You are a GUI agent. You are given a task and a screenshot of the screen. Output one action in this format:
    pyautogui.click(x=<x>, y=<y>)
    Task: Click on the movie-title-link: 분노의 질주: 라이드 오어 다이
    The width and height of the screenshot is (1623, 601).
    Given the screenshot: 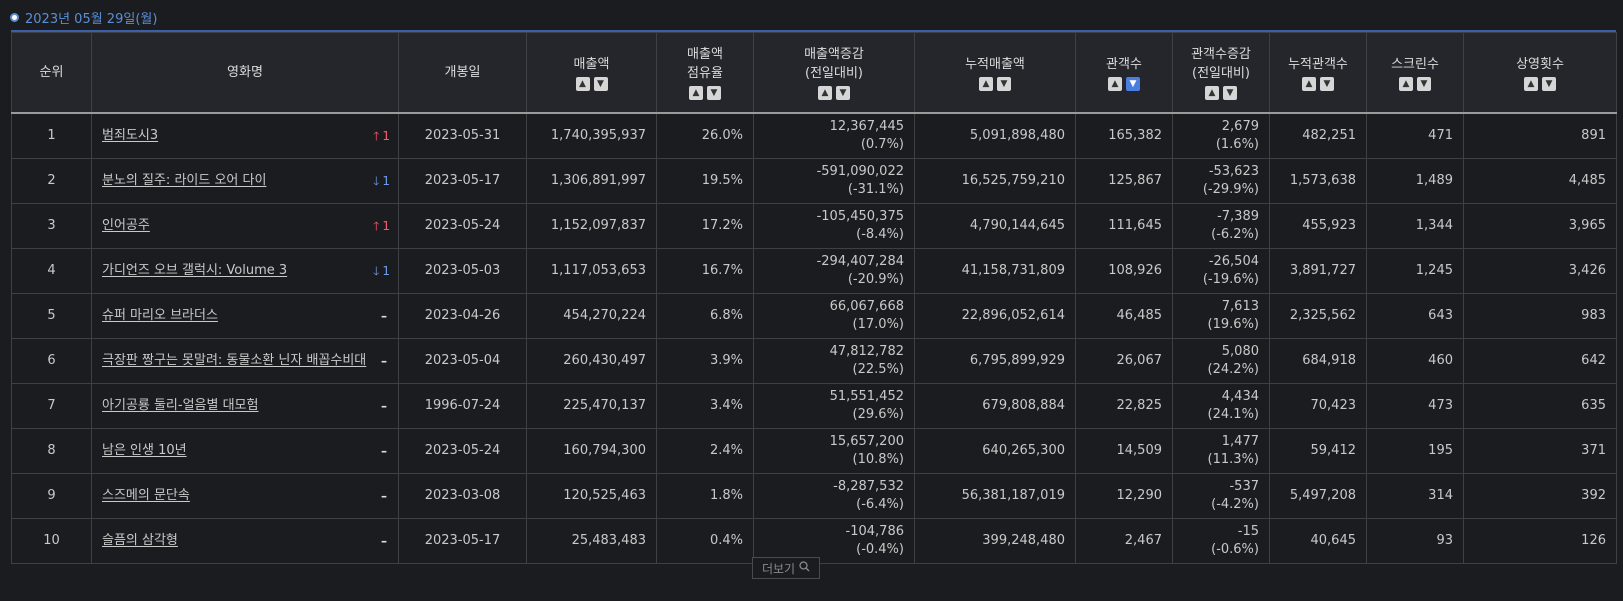 What is the action you would take?
    pyautogui.click(x=184, y=180)
    